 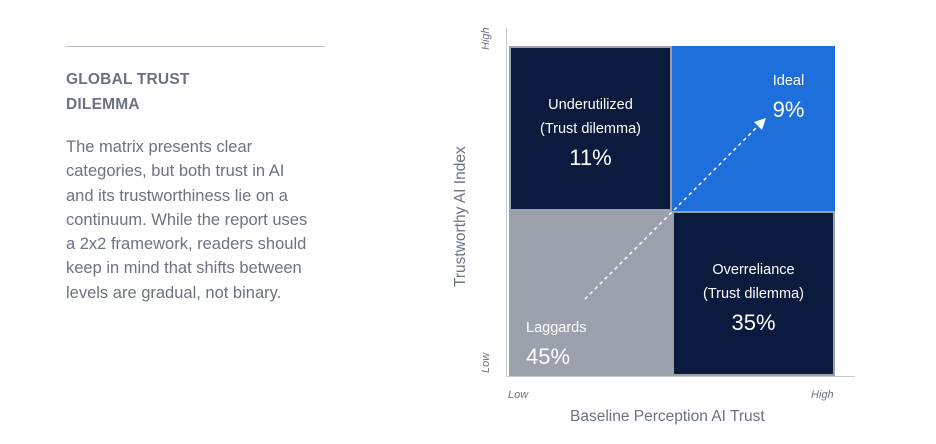 I want to click on quadrant-underutilized: Underutilized (Trust dilemma) 11%, so click(x=590, y=128).